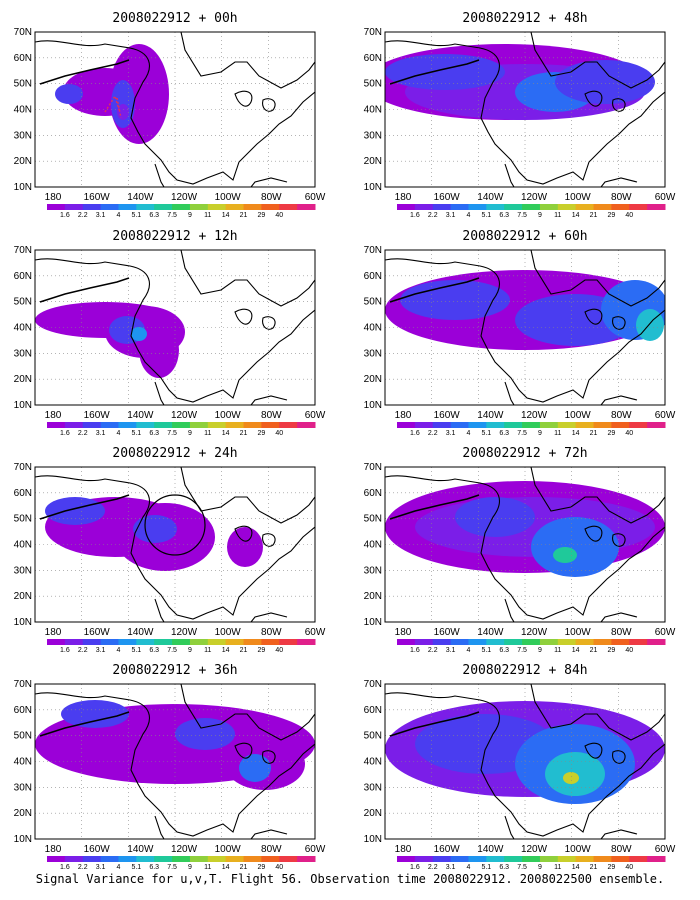  What do you see at coordinates (23, 839) in the screenshot?
I see `lat-label: 10N` at bounding box center [23, 839].